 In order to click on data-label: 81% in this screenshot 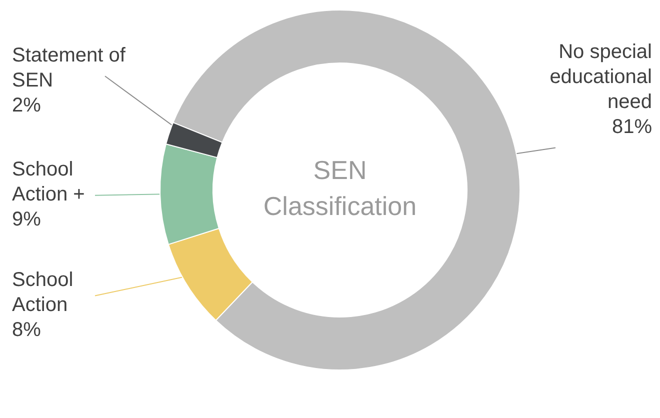, I will do `click(632, 127)`.